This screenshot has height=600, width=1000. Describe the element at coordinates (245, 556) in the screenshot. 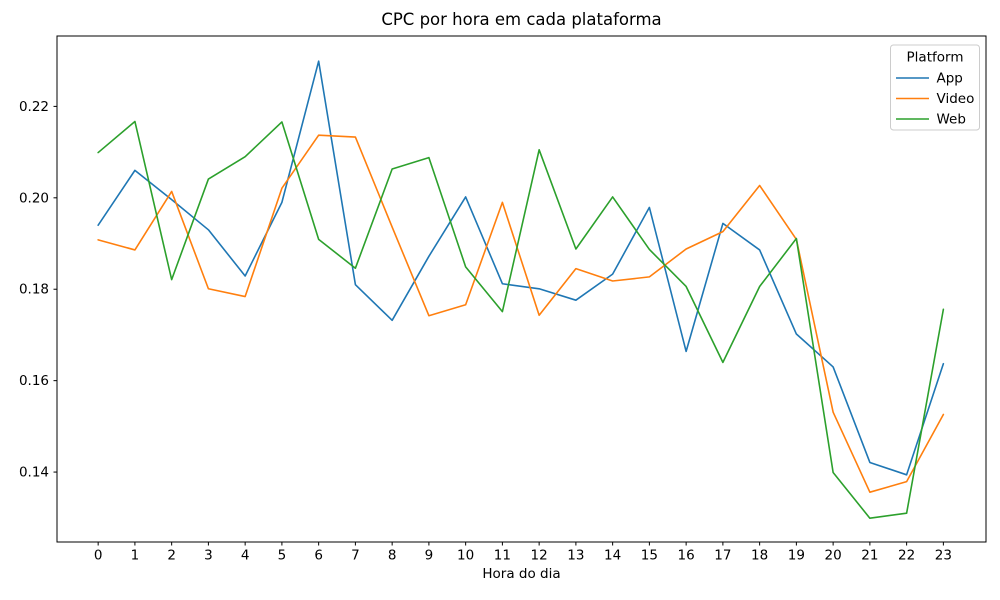

I see `x-tick-label: 4` at that location.